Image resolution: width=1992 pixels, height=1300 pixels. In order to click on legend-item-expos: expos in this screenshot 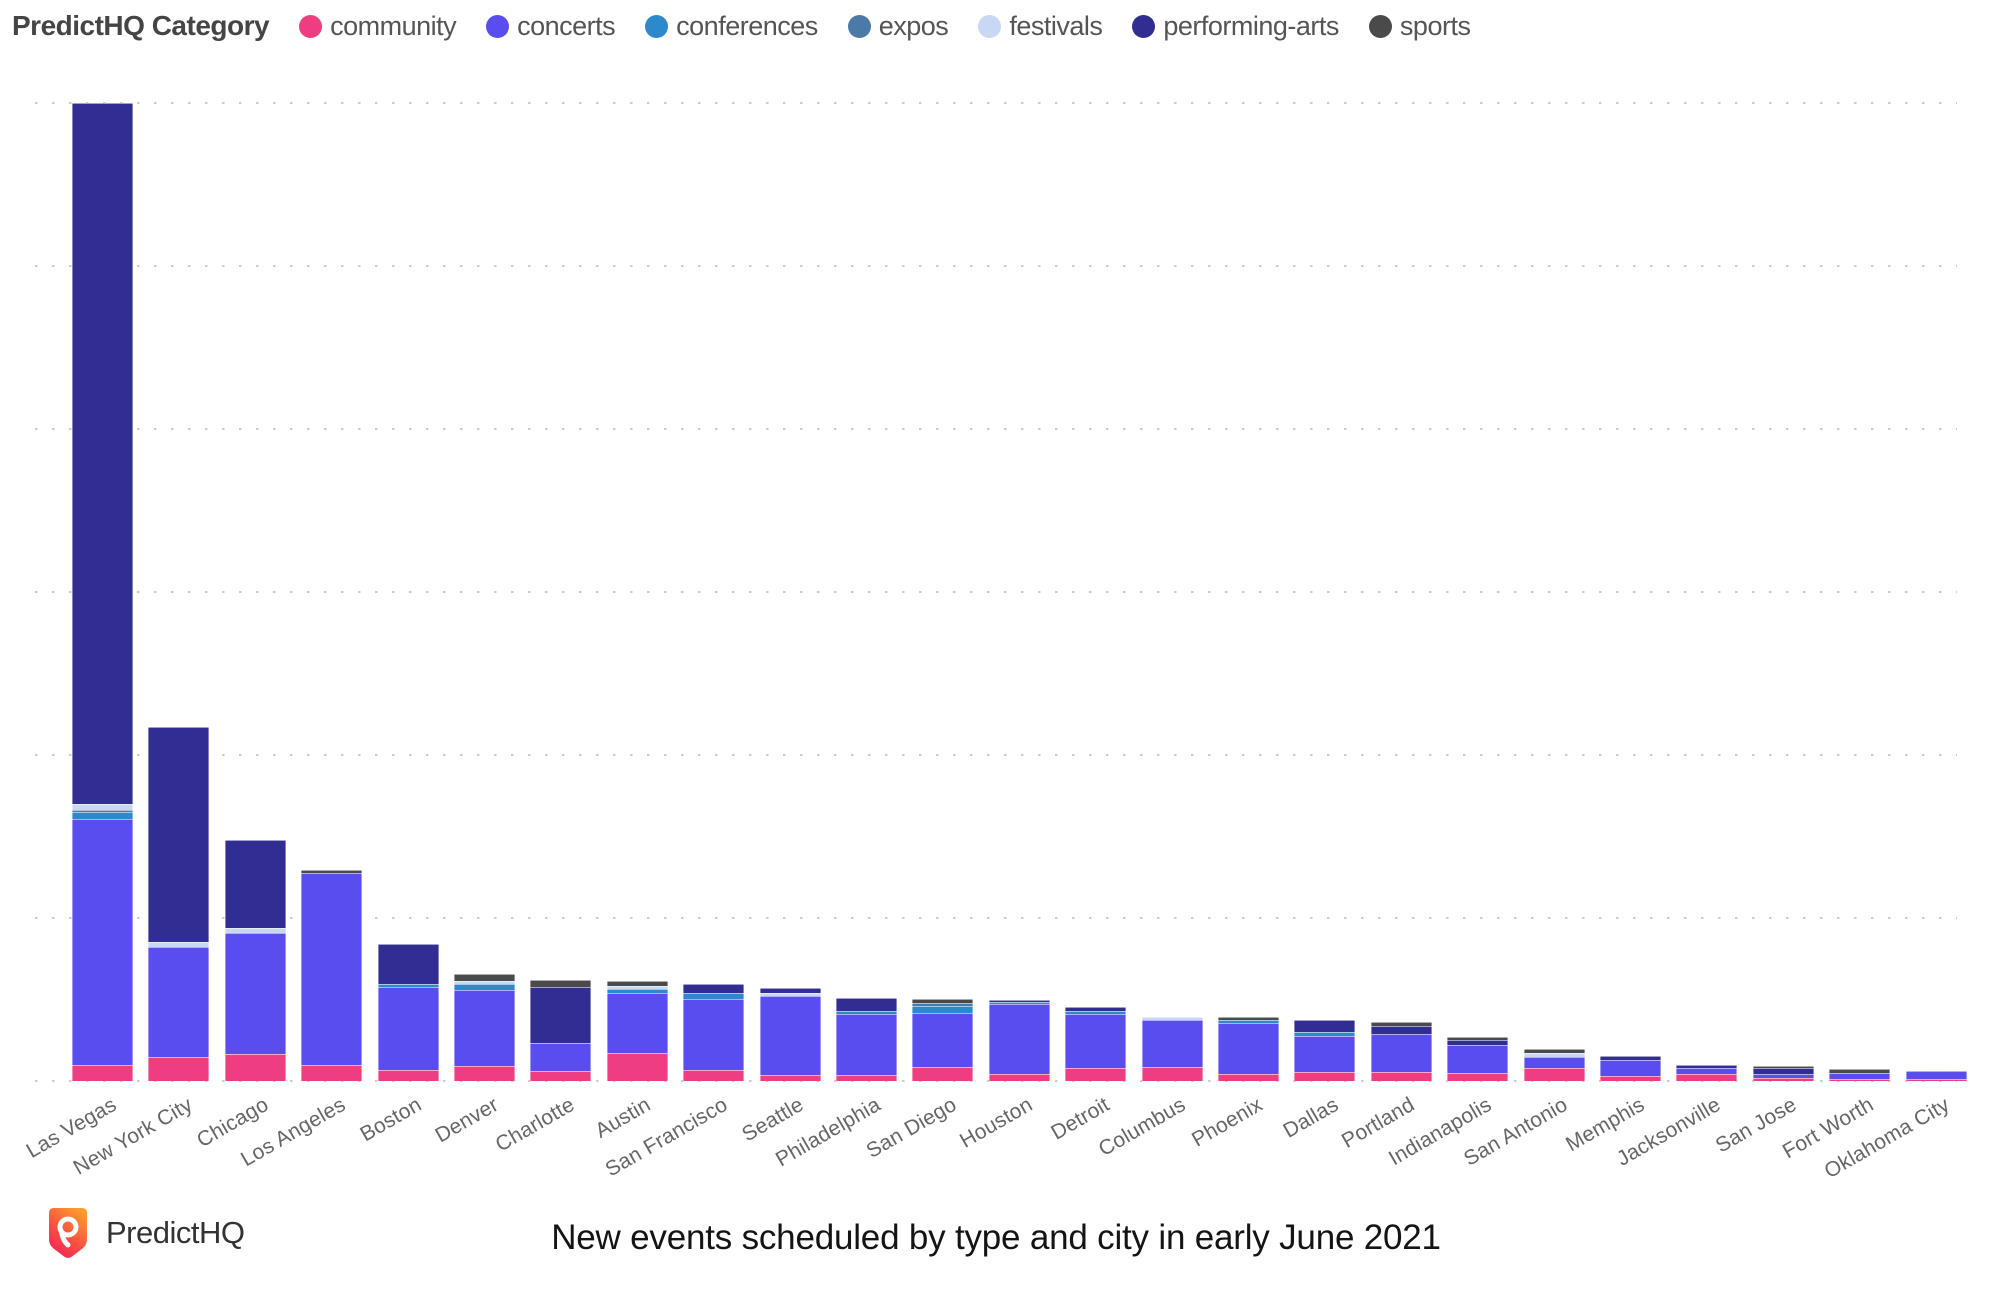, I will do `click(898, 26)`.